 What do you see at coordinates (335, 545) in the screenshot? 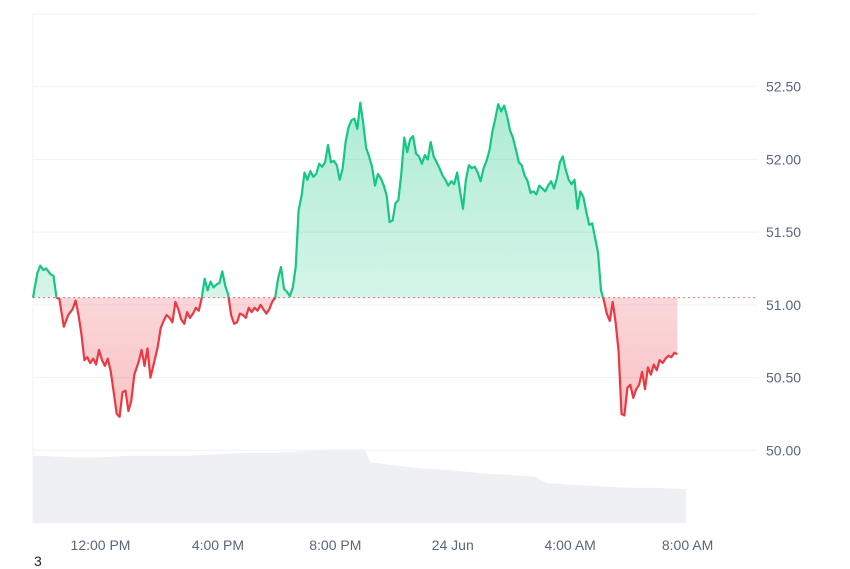
I see `x-tick-label: 8:00 PM` at bounding box center [335, 545].